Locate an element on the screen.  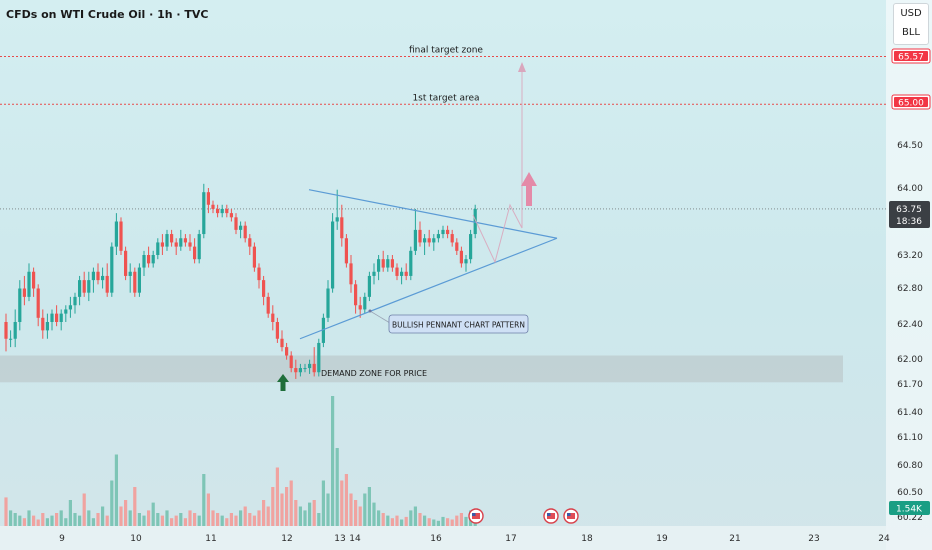
y-tick-label: 62.80 is located at coordinates (910, 289).